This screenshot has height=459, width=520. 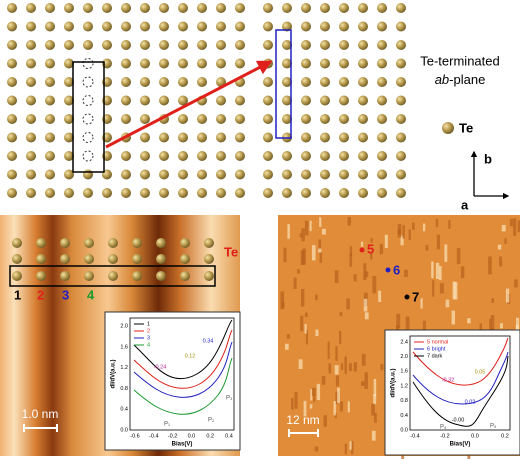 What do you see at coordinates (113, 259) in the screenshot?
I see `atom-overlay` at bounding box center [113, 259].